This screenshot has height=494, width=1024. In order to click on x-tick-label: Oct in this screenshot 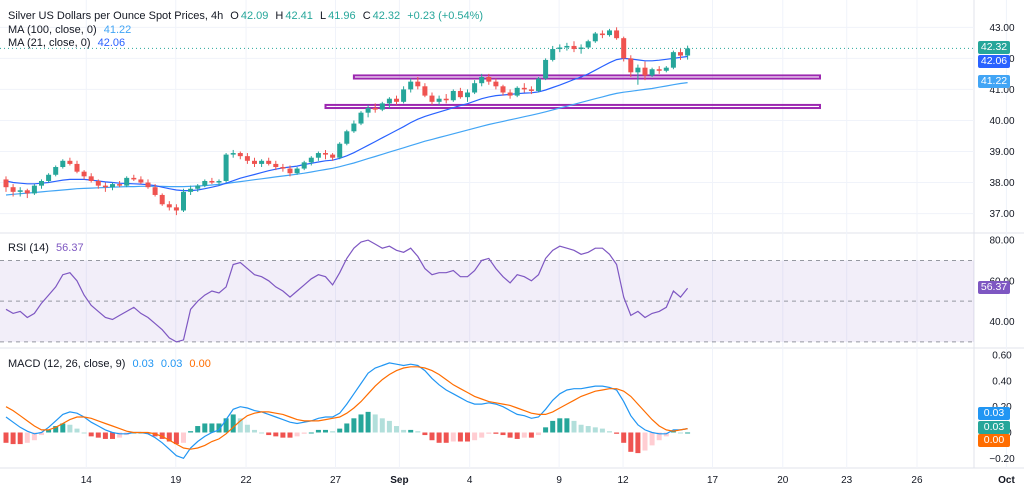, I will do `click(1006, 480)`.